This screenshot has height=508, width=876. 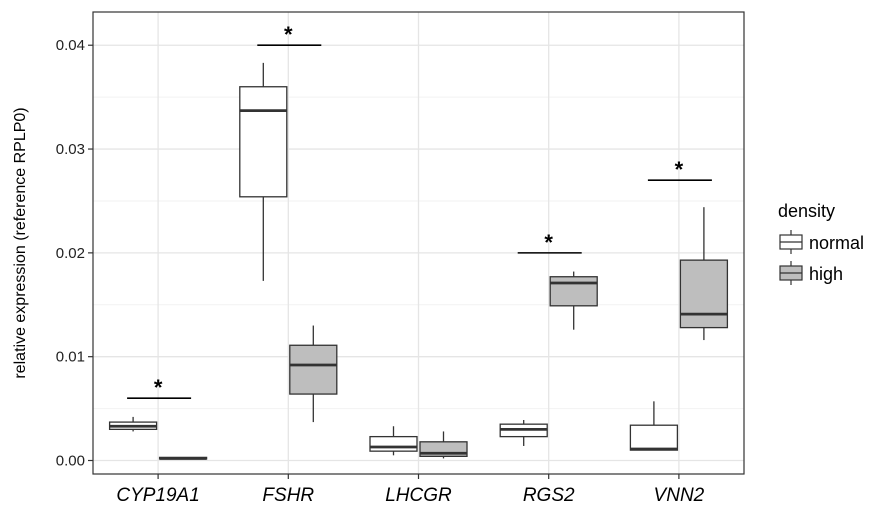 What do you see at coordinates (70, 253) in the screenshot?
I see `y-tick-label: 0.02` at bounding box center [70, 253].